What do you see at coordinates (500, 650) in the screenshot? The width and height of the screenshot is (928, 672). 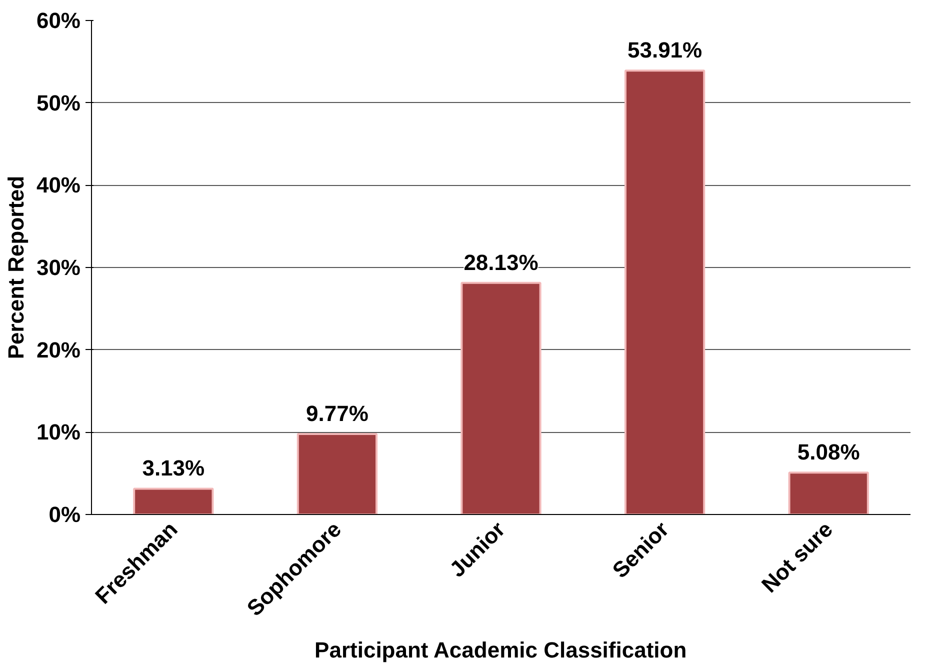 I see `x-axis-title: Participant Academic Classification` at bounding box center [500, 650].